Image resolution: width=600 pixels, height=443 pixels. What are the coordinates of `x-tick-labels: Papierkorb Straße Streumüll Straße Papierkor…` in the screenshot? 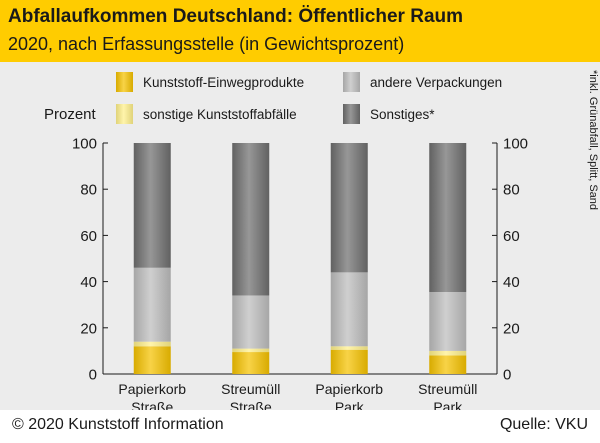 It's located at (297, 398).